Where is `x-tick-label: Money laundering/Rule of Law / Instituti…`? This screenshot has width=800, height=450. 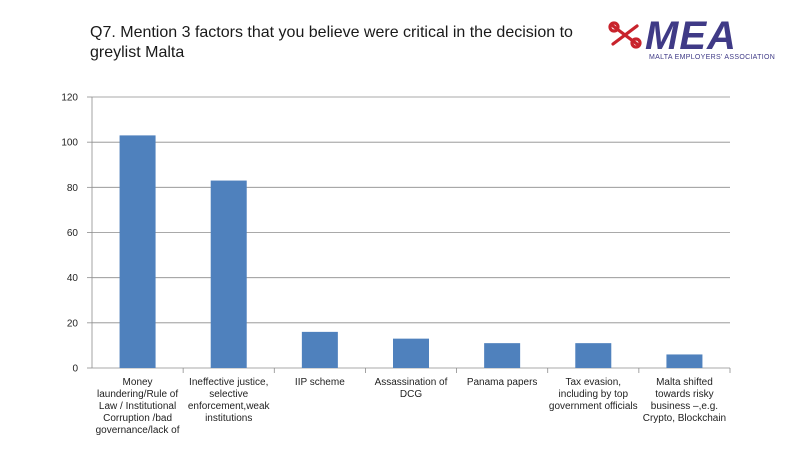
x-tick-label: Money laundering/Rule of Law / Instituti… is located at coordinates (137, 406).